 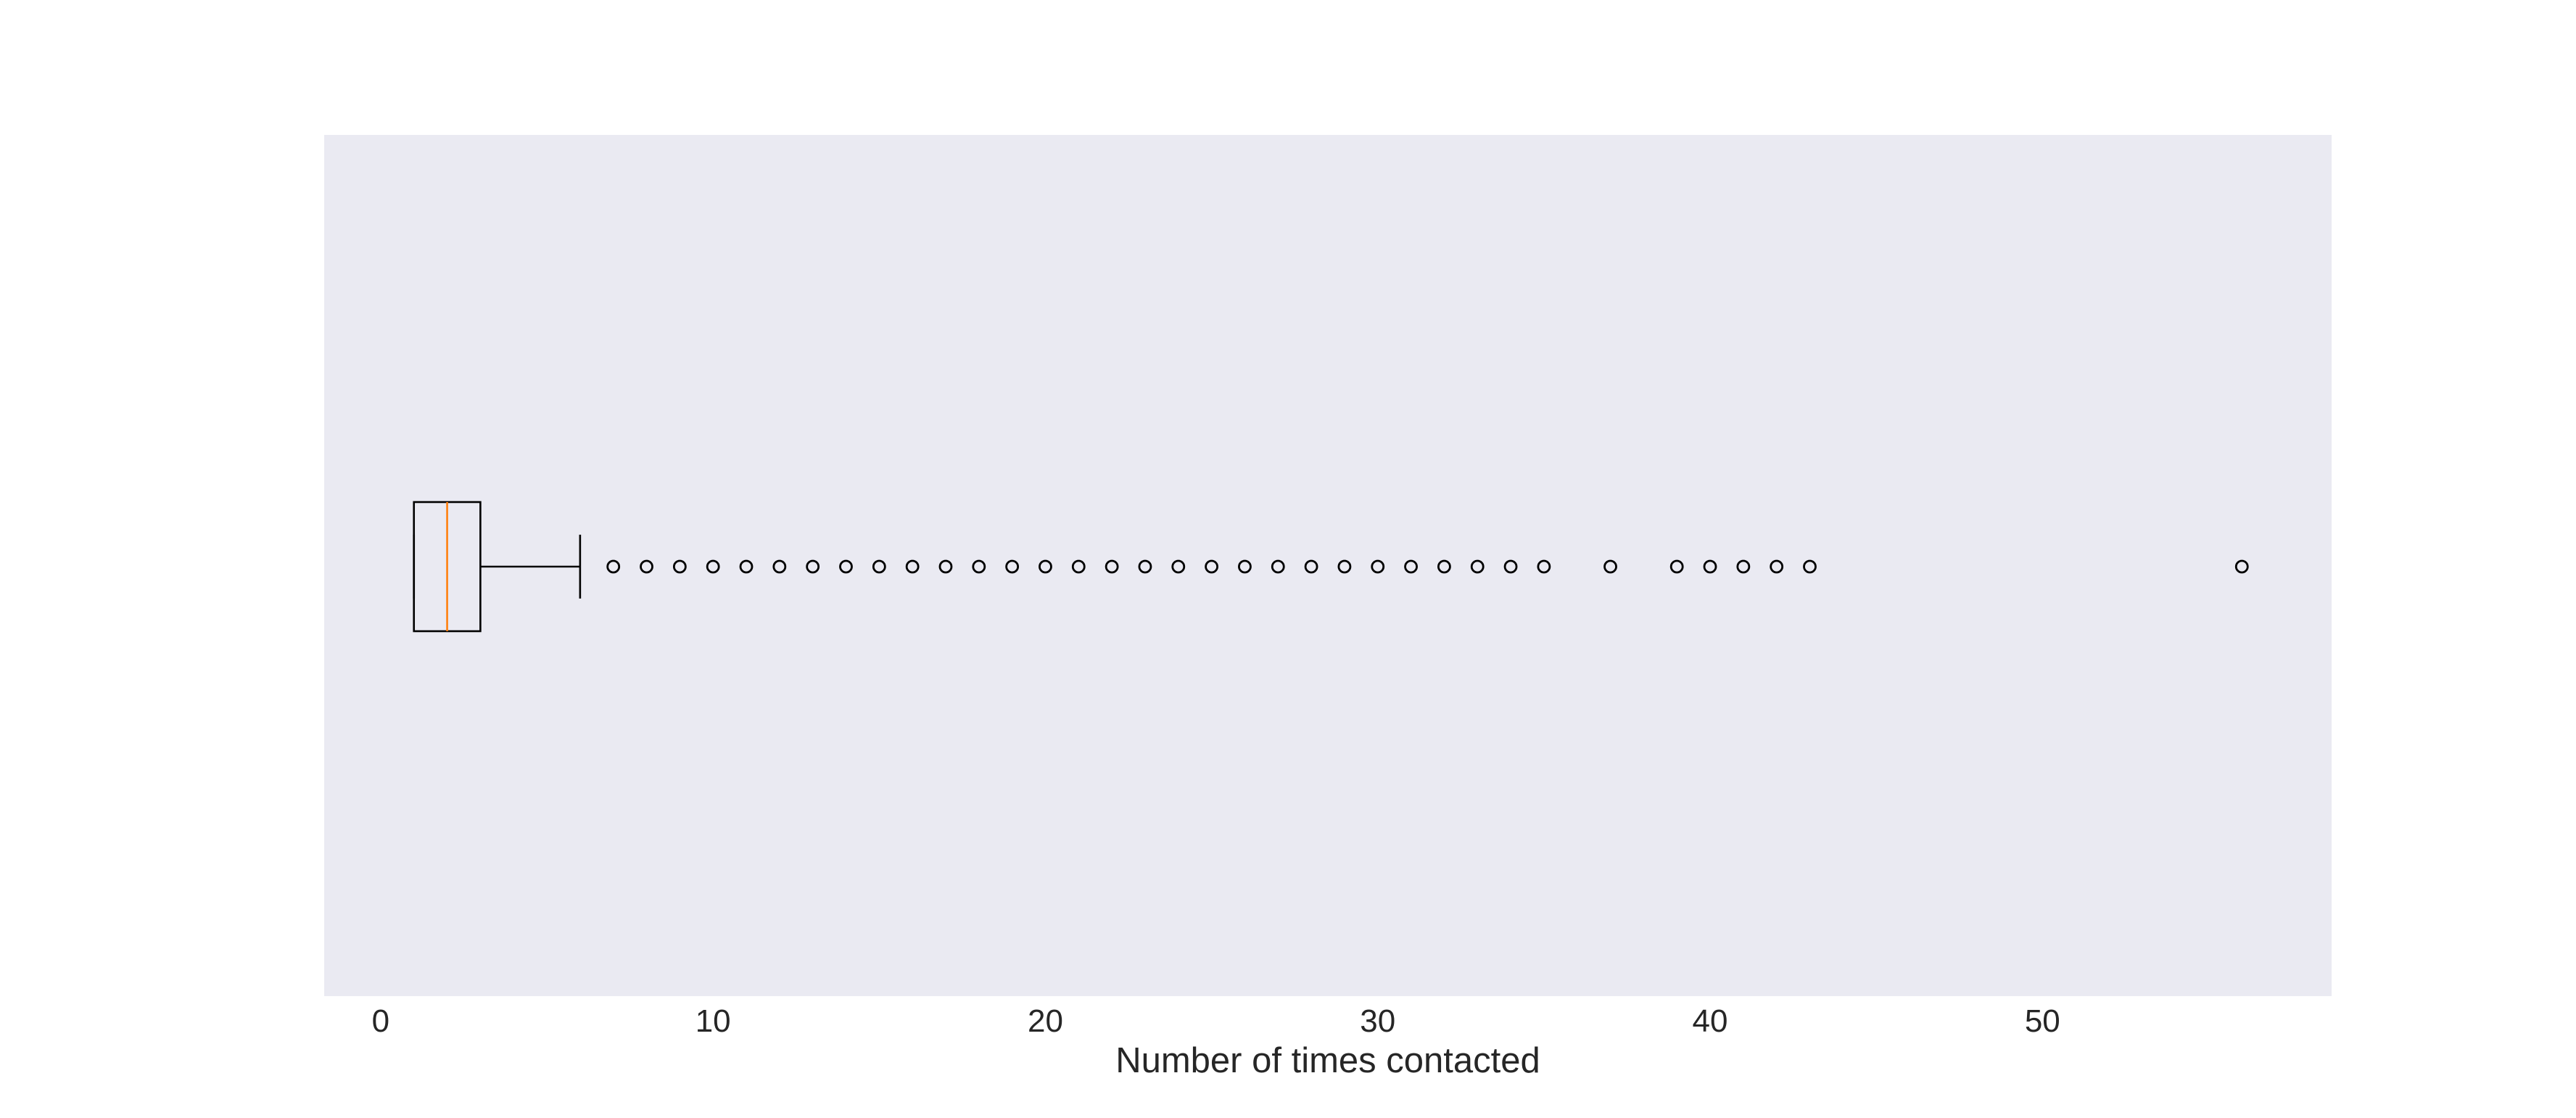 I want to click on x-tick-label: 40, so click(x=1711, y=1021).